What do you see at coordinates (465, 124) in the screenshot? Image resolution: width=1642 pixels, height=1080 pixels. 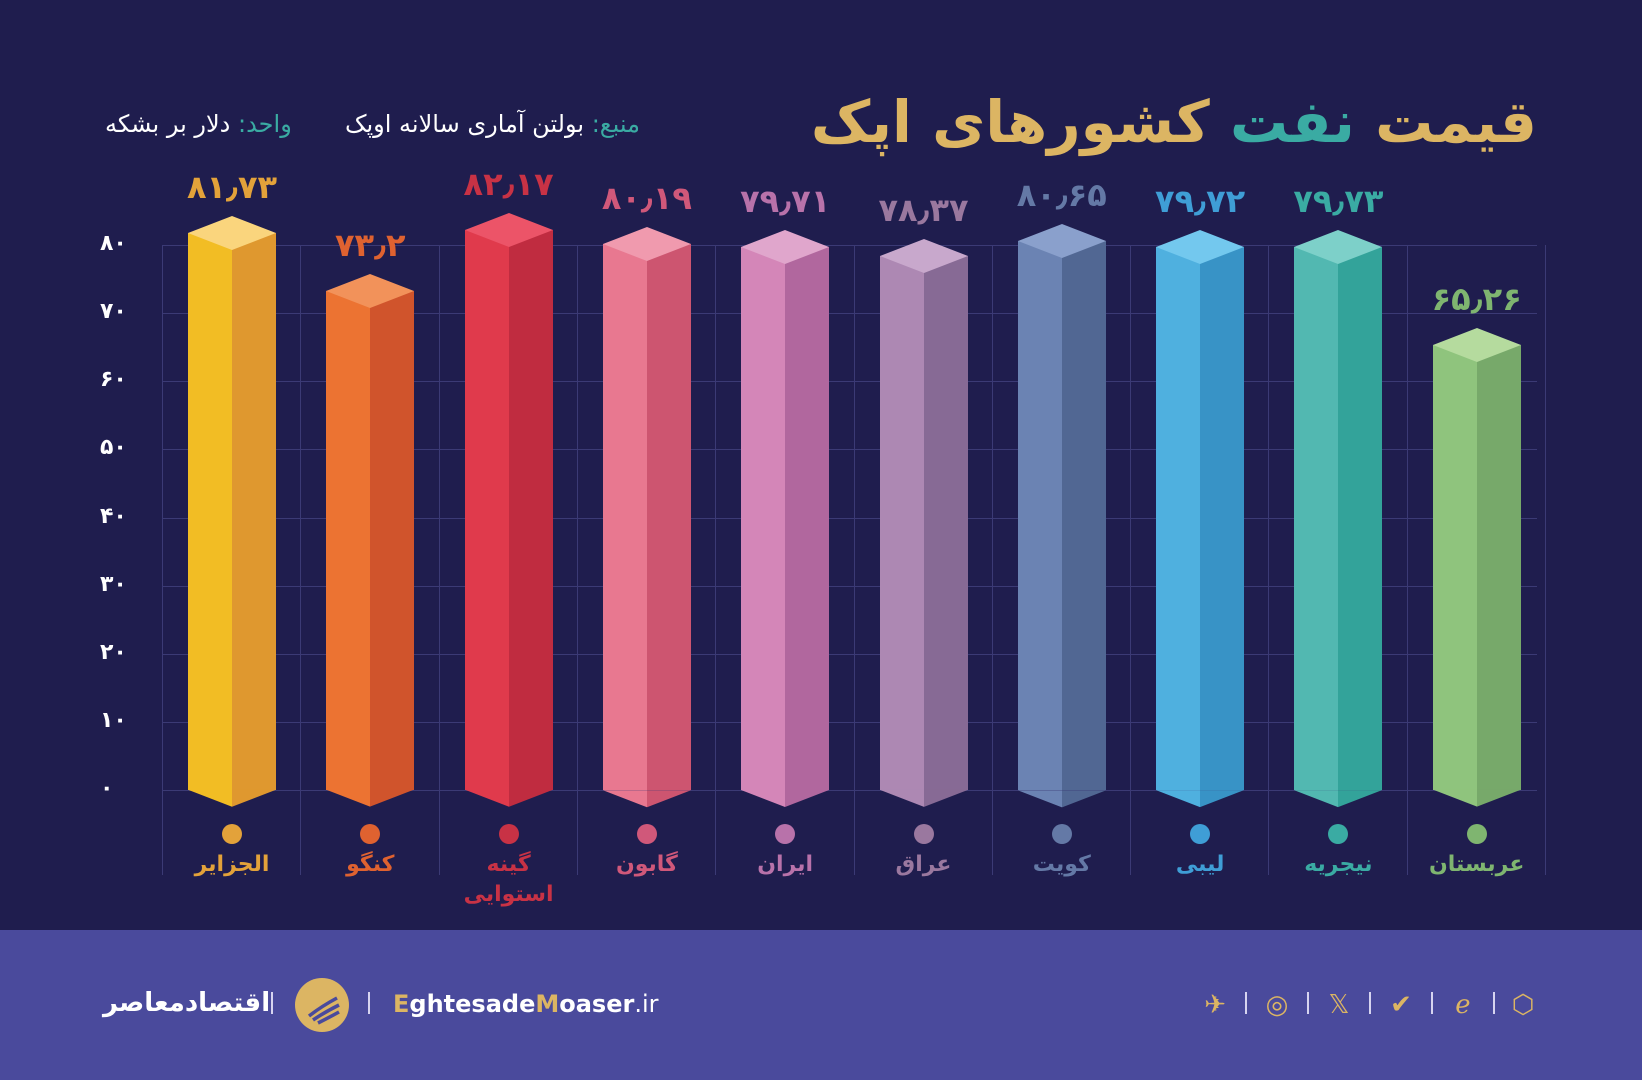 I see `source-value: بولتن آماری سالانه اوپک` at bounding box center [465, 124].